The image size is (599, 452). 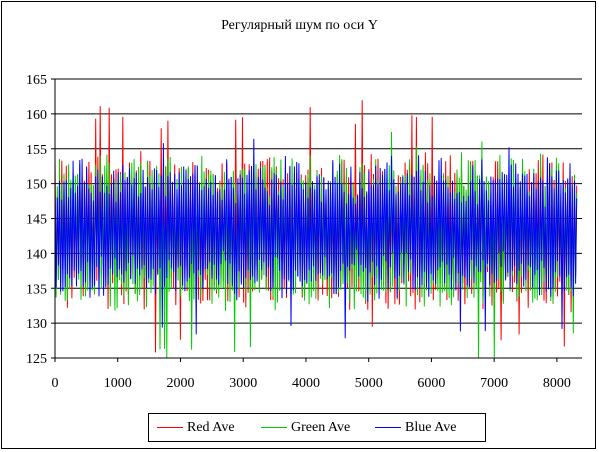 I want to click on y-tick-label-150: 150, so click(x=36, y=185).